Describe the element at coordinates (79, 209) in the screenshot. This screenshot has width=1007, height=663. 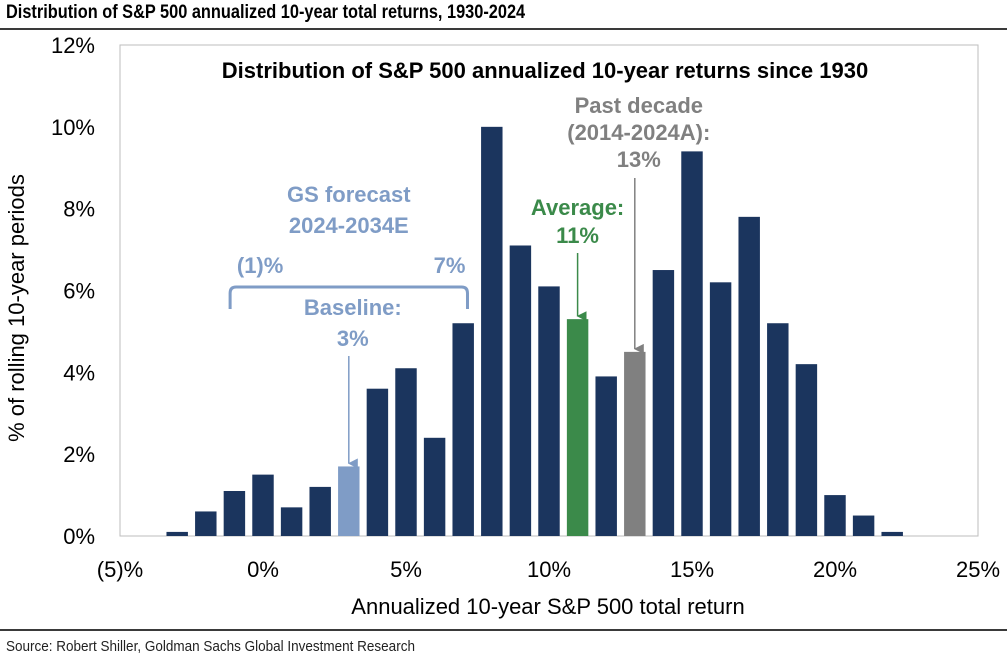
I see `y-tick-label: 8%` at that location.